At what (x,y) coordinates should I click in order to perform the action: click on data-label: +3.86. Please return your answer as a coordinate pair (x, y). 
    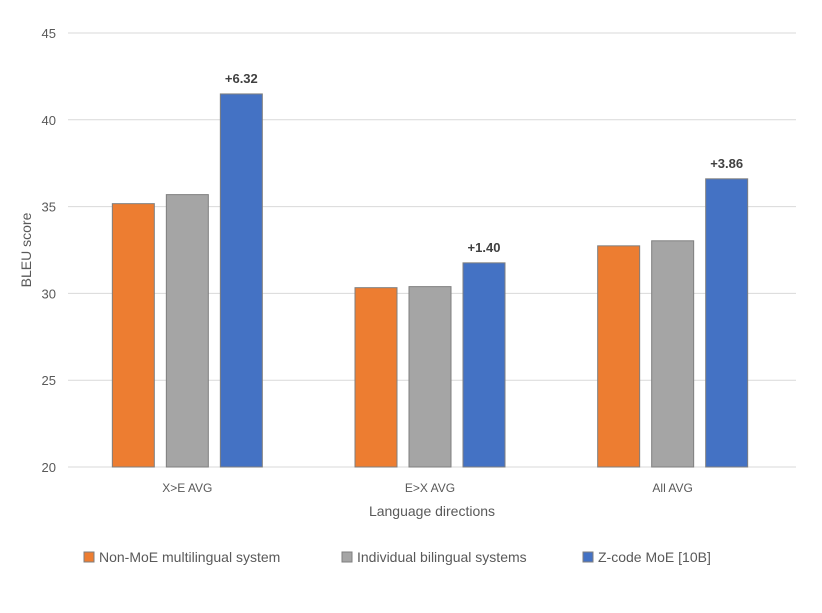
    Looking at the image, I should click on (726, 163).